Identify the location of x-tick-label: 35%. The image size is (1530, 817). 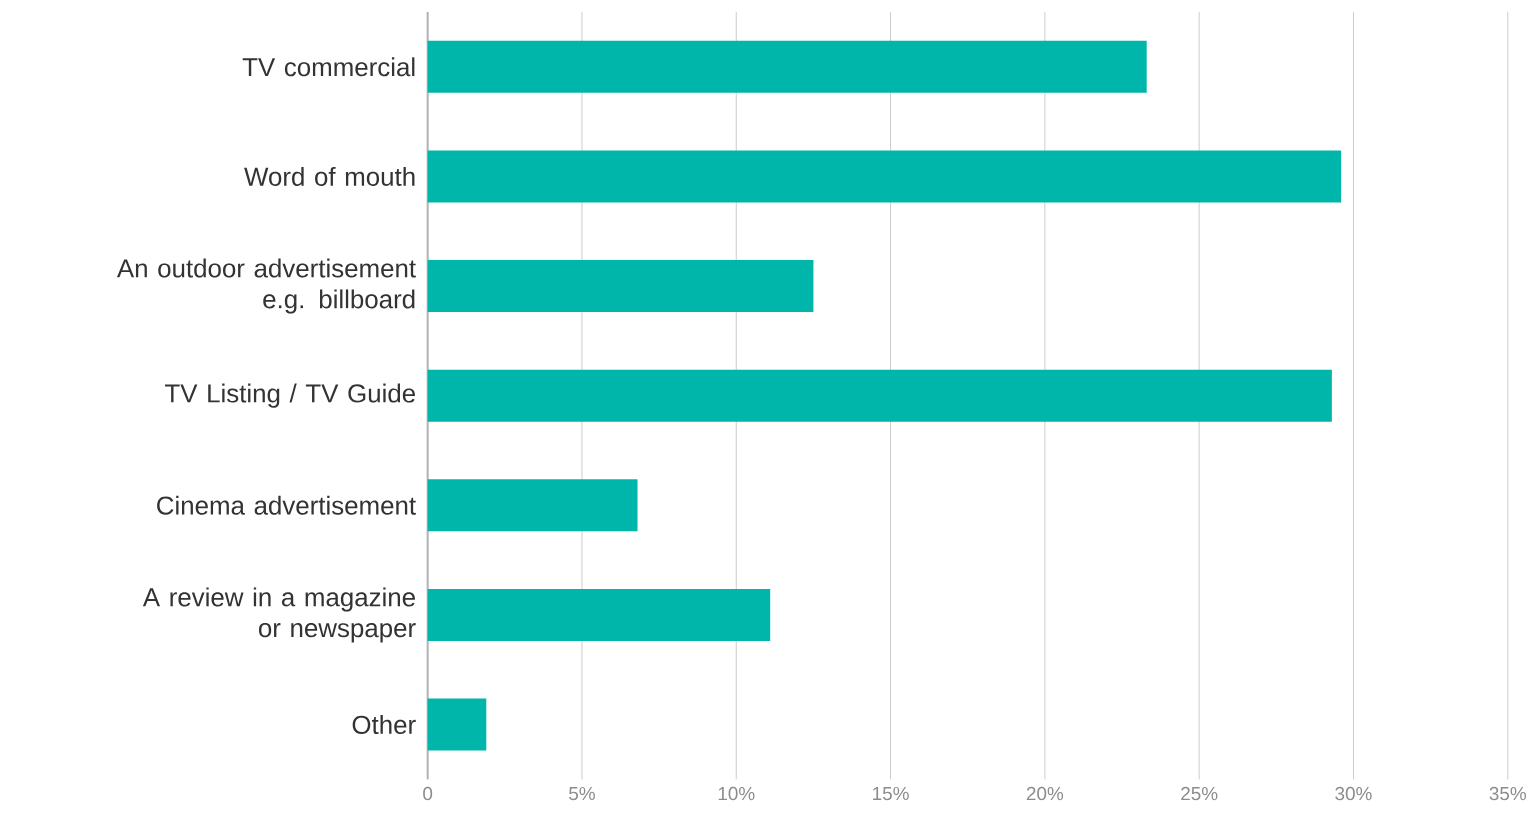
(1508, 793).